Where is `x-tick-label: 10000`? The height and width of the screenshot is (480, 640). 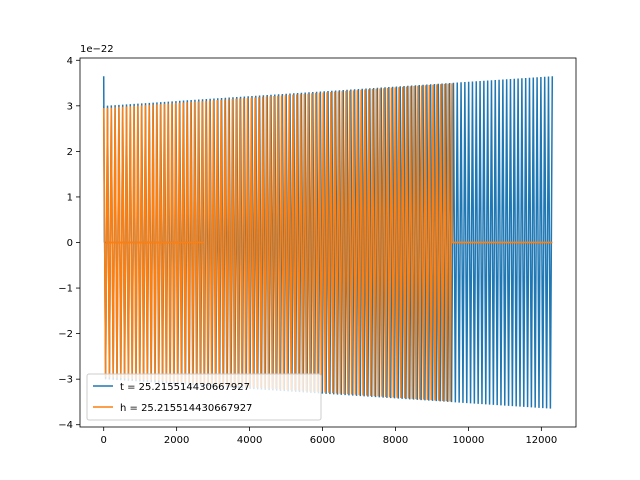
x-tick-label: 10000 is located at coordinates (469, 440).